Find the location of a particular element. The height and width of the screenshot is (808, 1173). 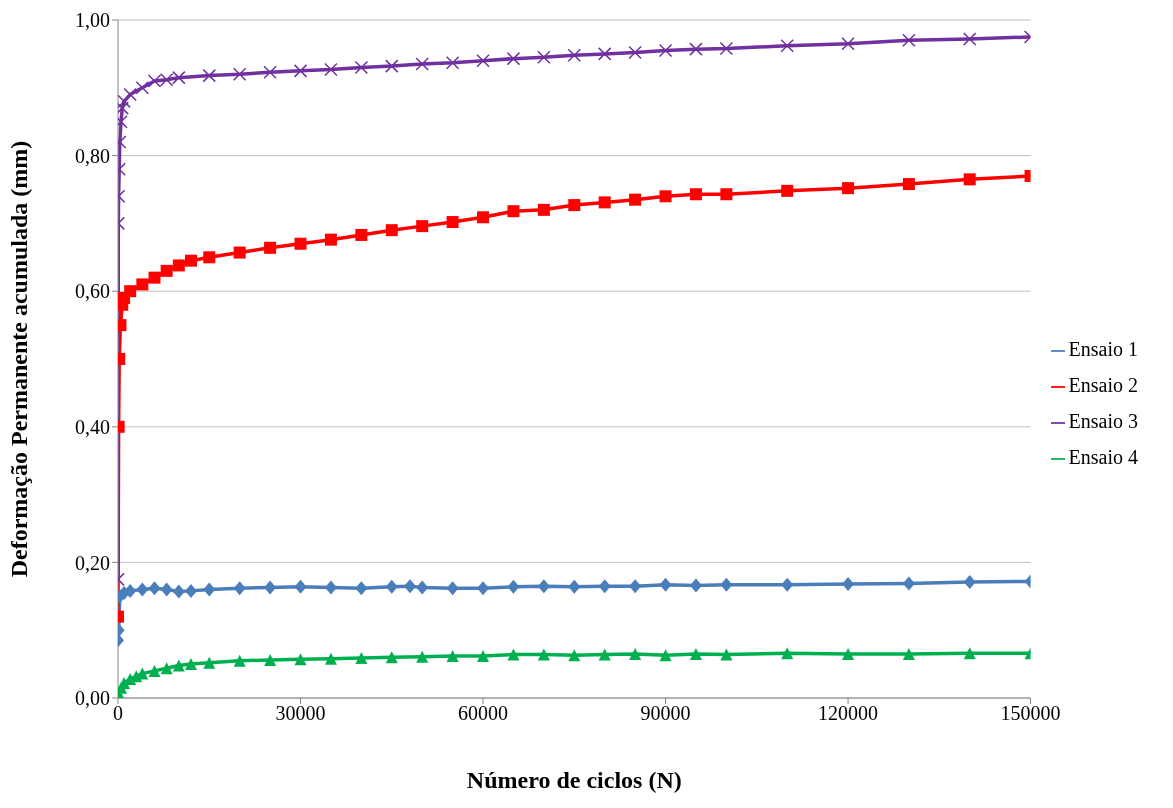

x-tick-label: 120000 is located at coordinates (848, 713).